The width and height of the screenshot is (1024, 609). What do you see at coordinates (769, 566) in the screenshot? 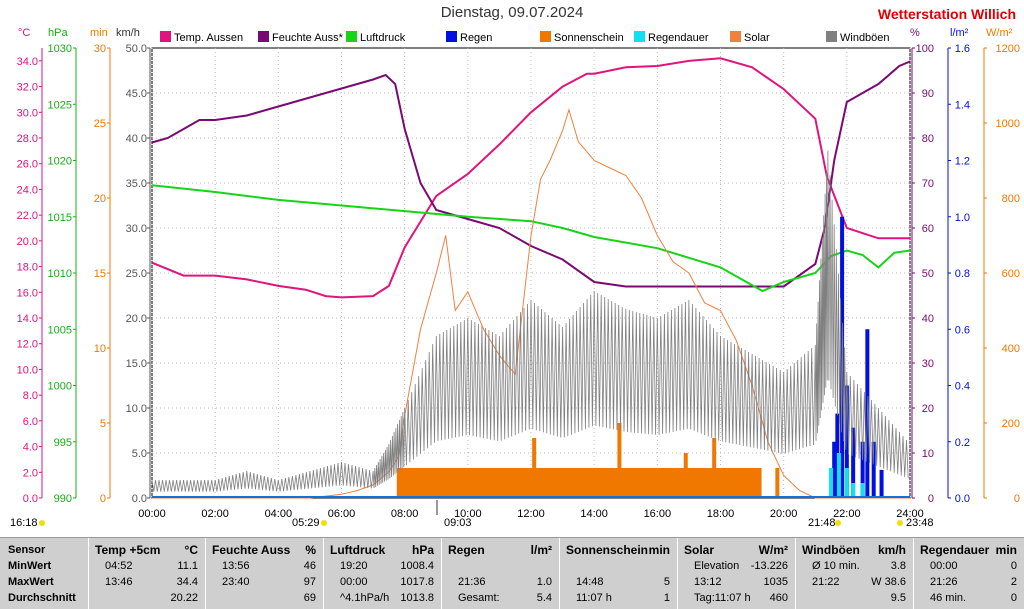
I see `summary-cell-value: -13.226` at bounding box center [769, 566].